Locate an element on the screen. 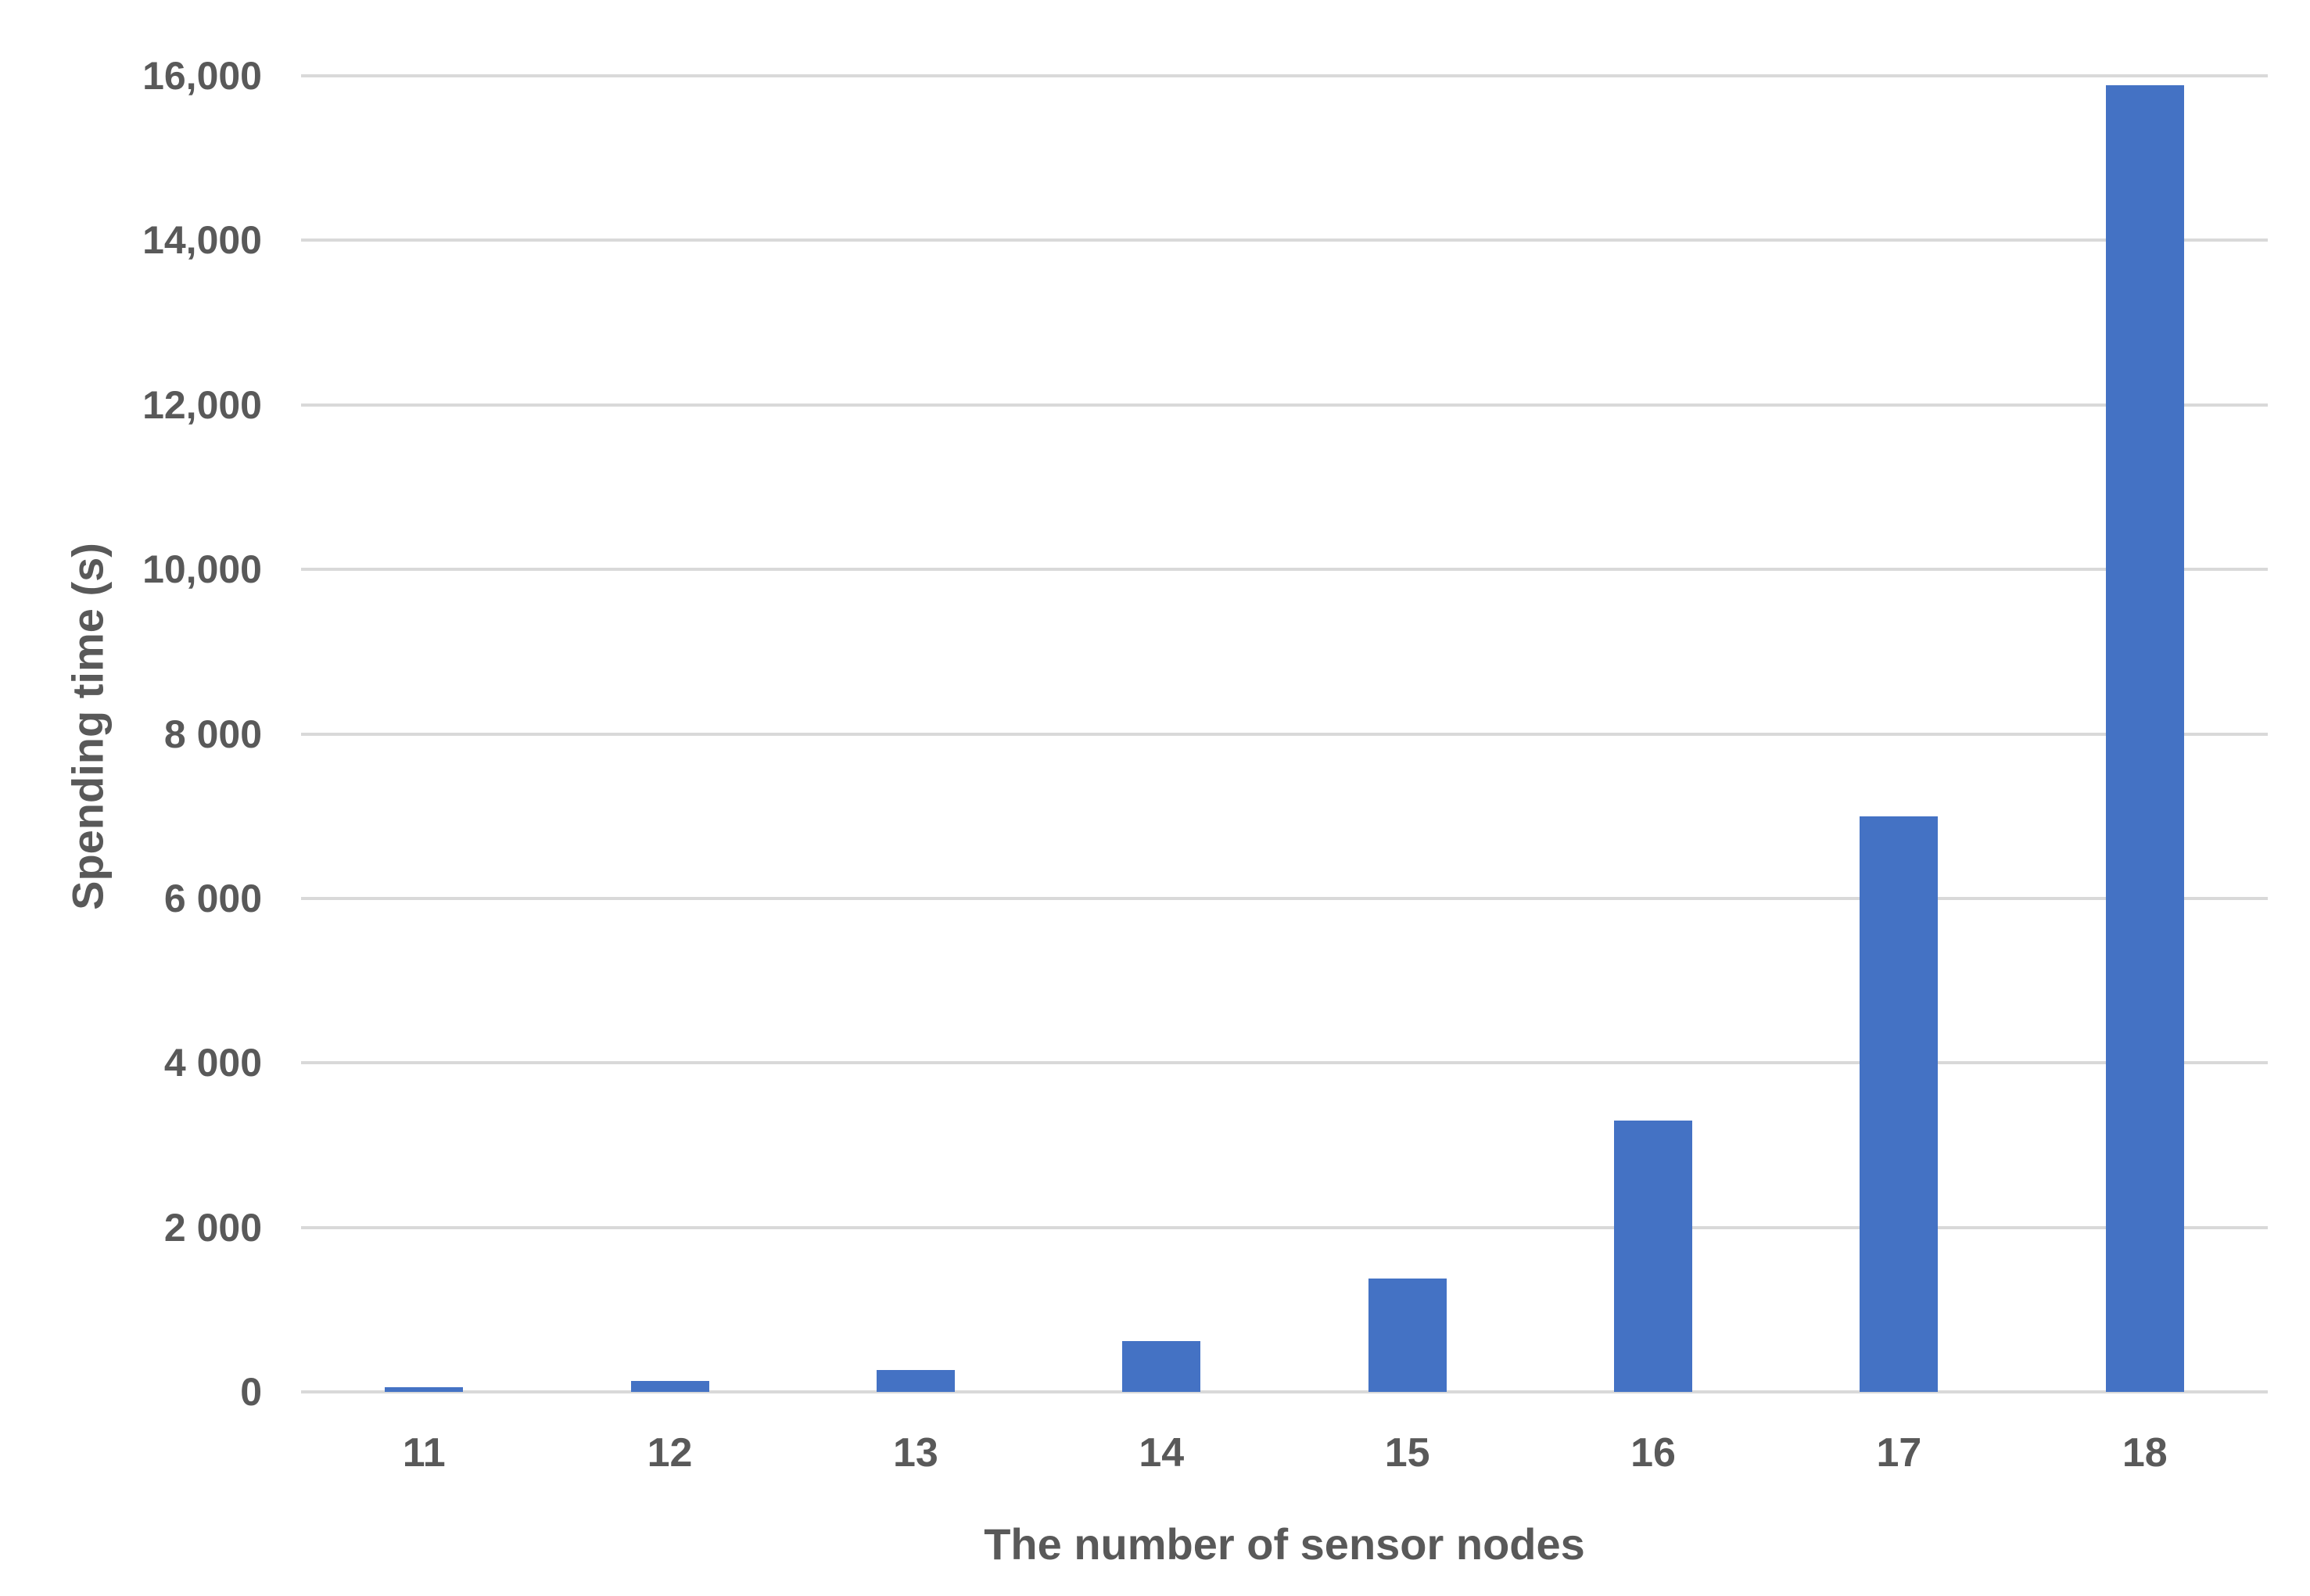  y-tick-label: 8 000 is located at coordinates (212, 734).